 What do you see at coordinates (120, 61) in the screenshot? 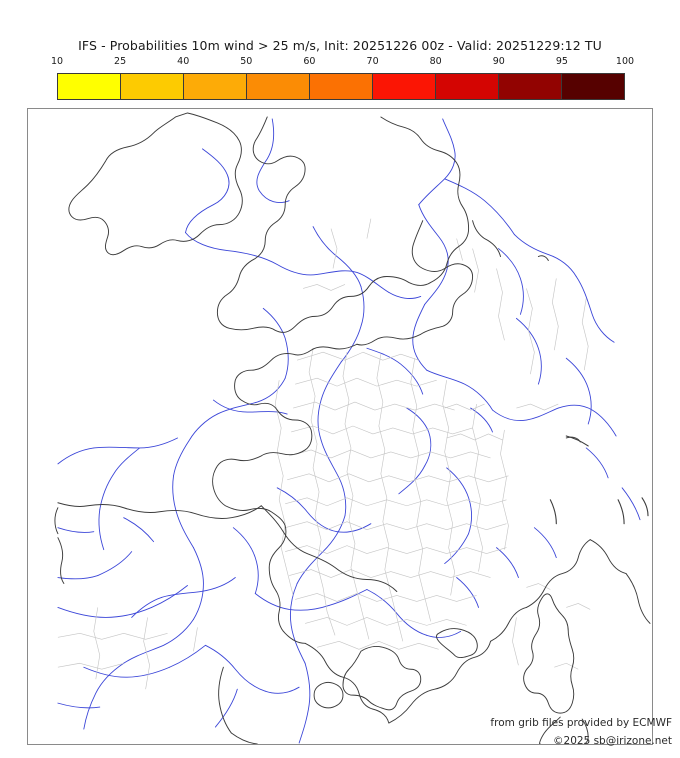
I see `colorbar-tick: 25` at bounding box center [120, 61].